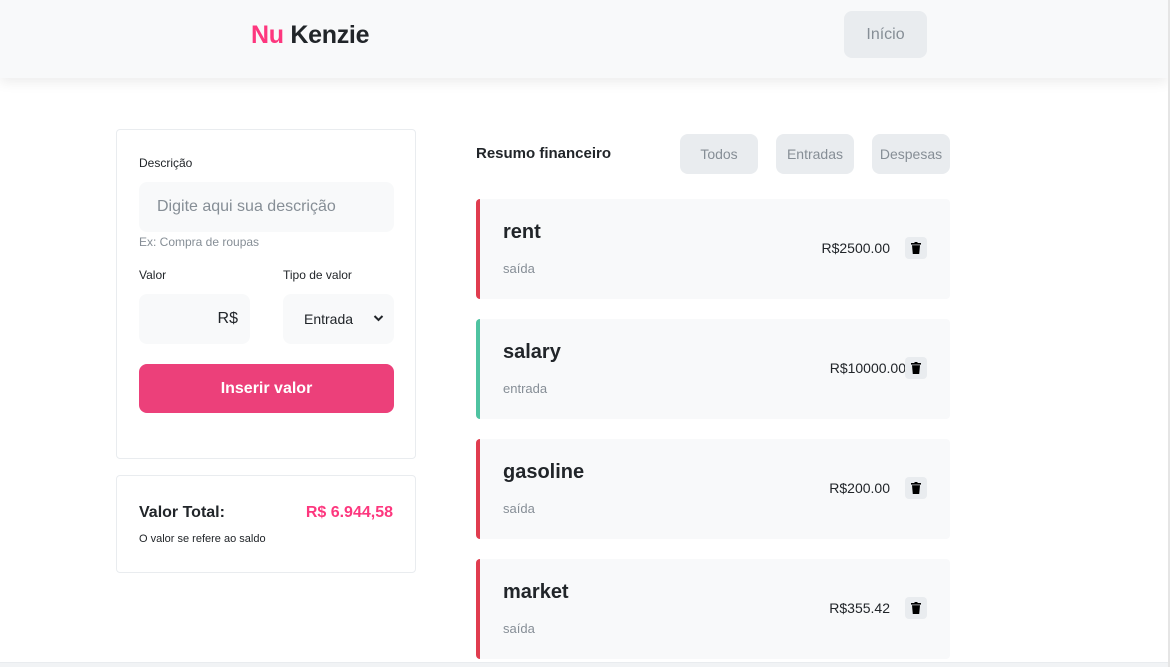 The height and width of the screenshot is (667, 1170). What do you see at coordinates (266, 207) in the screenshot?
I see `description-input` at bounding box center [266, 207].